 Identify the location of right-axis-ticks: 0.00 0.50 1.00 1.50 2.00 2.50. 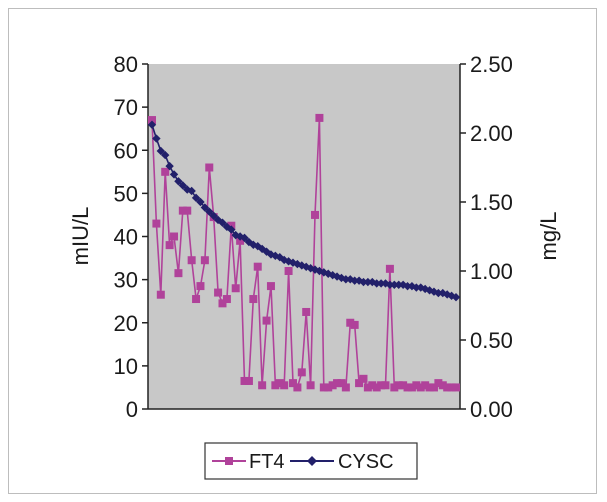
(486, 237).